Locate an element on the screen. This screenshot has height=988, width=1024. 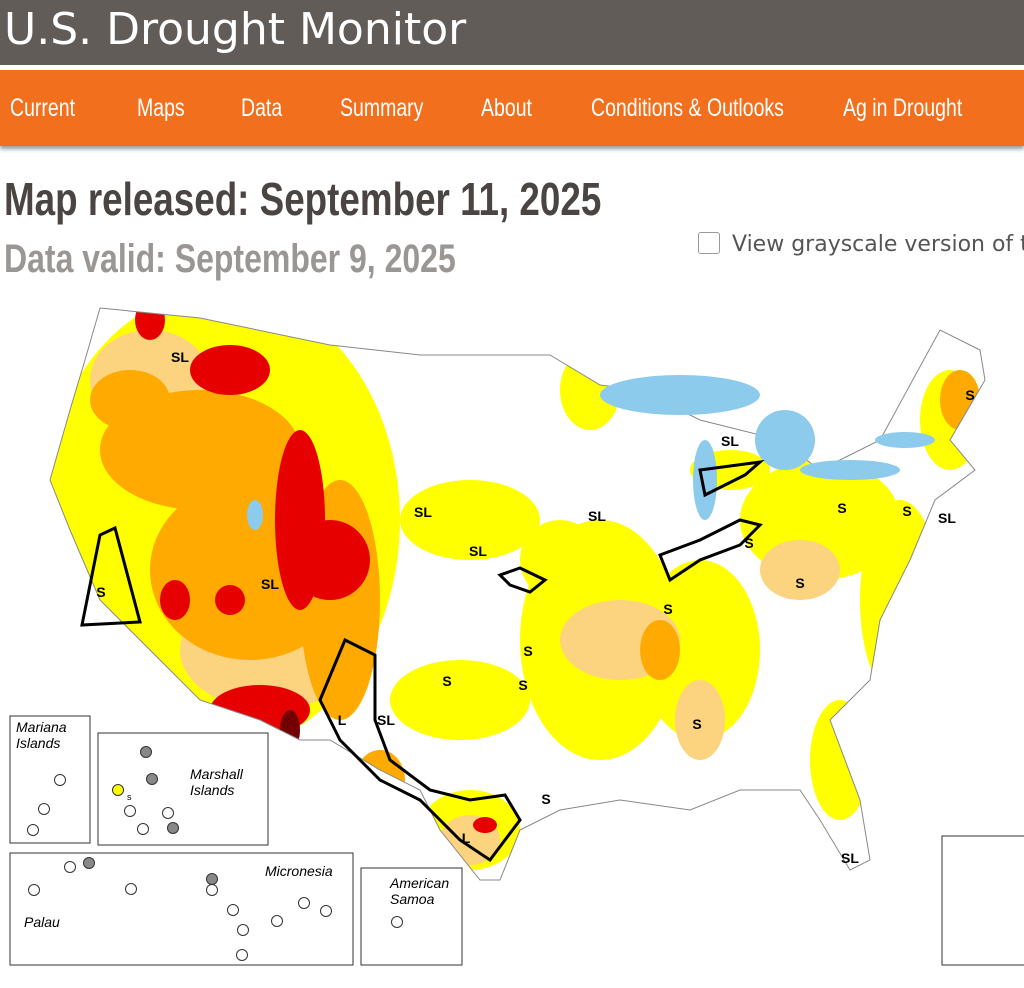
inset-label: Palau is located at coordinates (42, 922).